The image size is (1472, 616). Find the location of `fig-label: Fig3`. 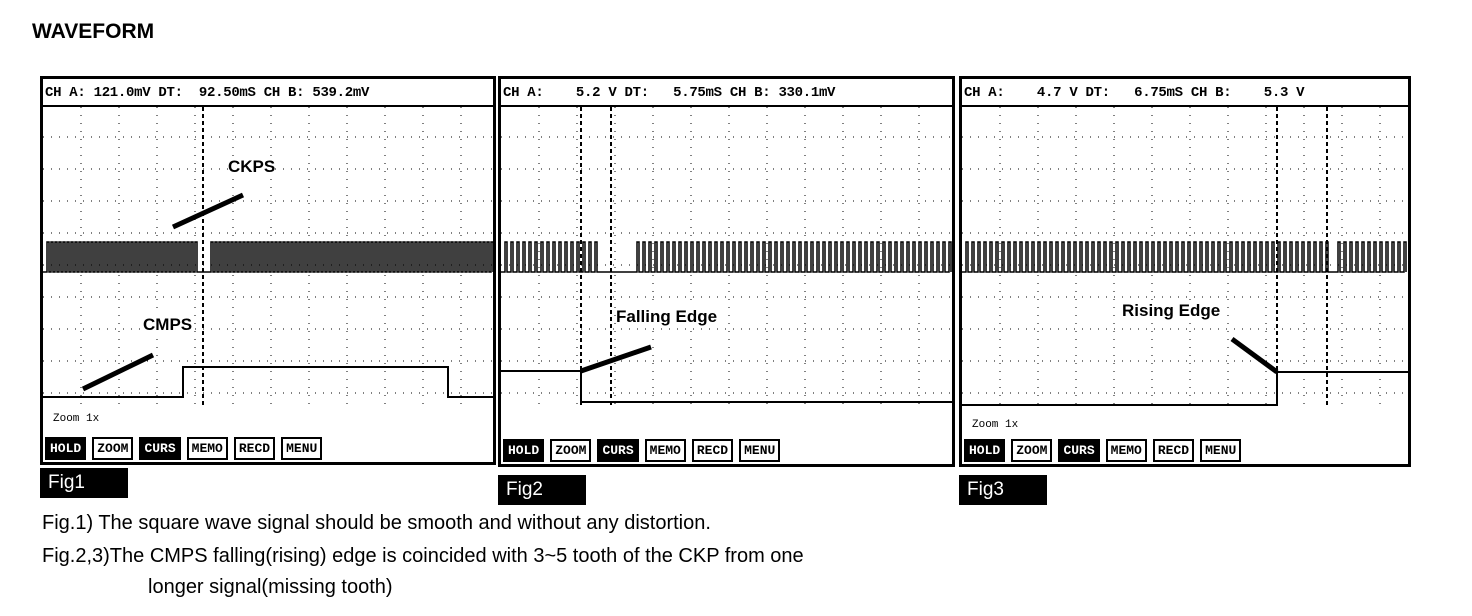

fig-label: Fig3 is located at coordinates (1003, 490).